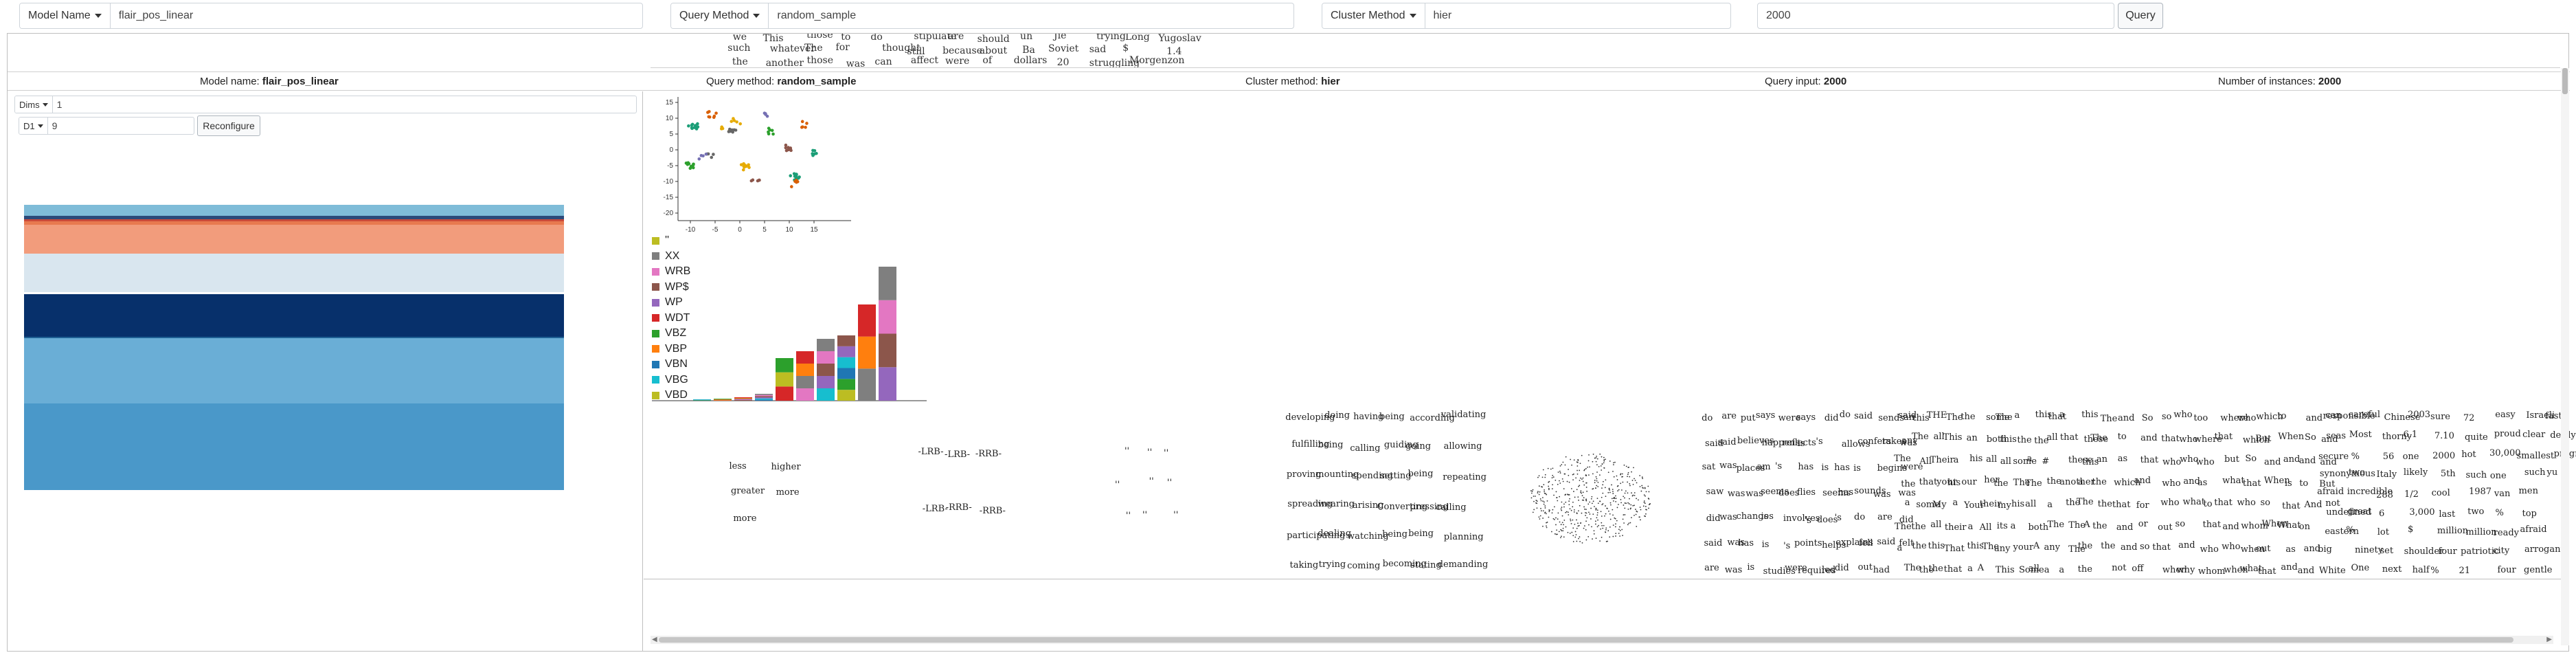  I want to click on cloud-word: that, so click(2149, 460).